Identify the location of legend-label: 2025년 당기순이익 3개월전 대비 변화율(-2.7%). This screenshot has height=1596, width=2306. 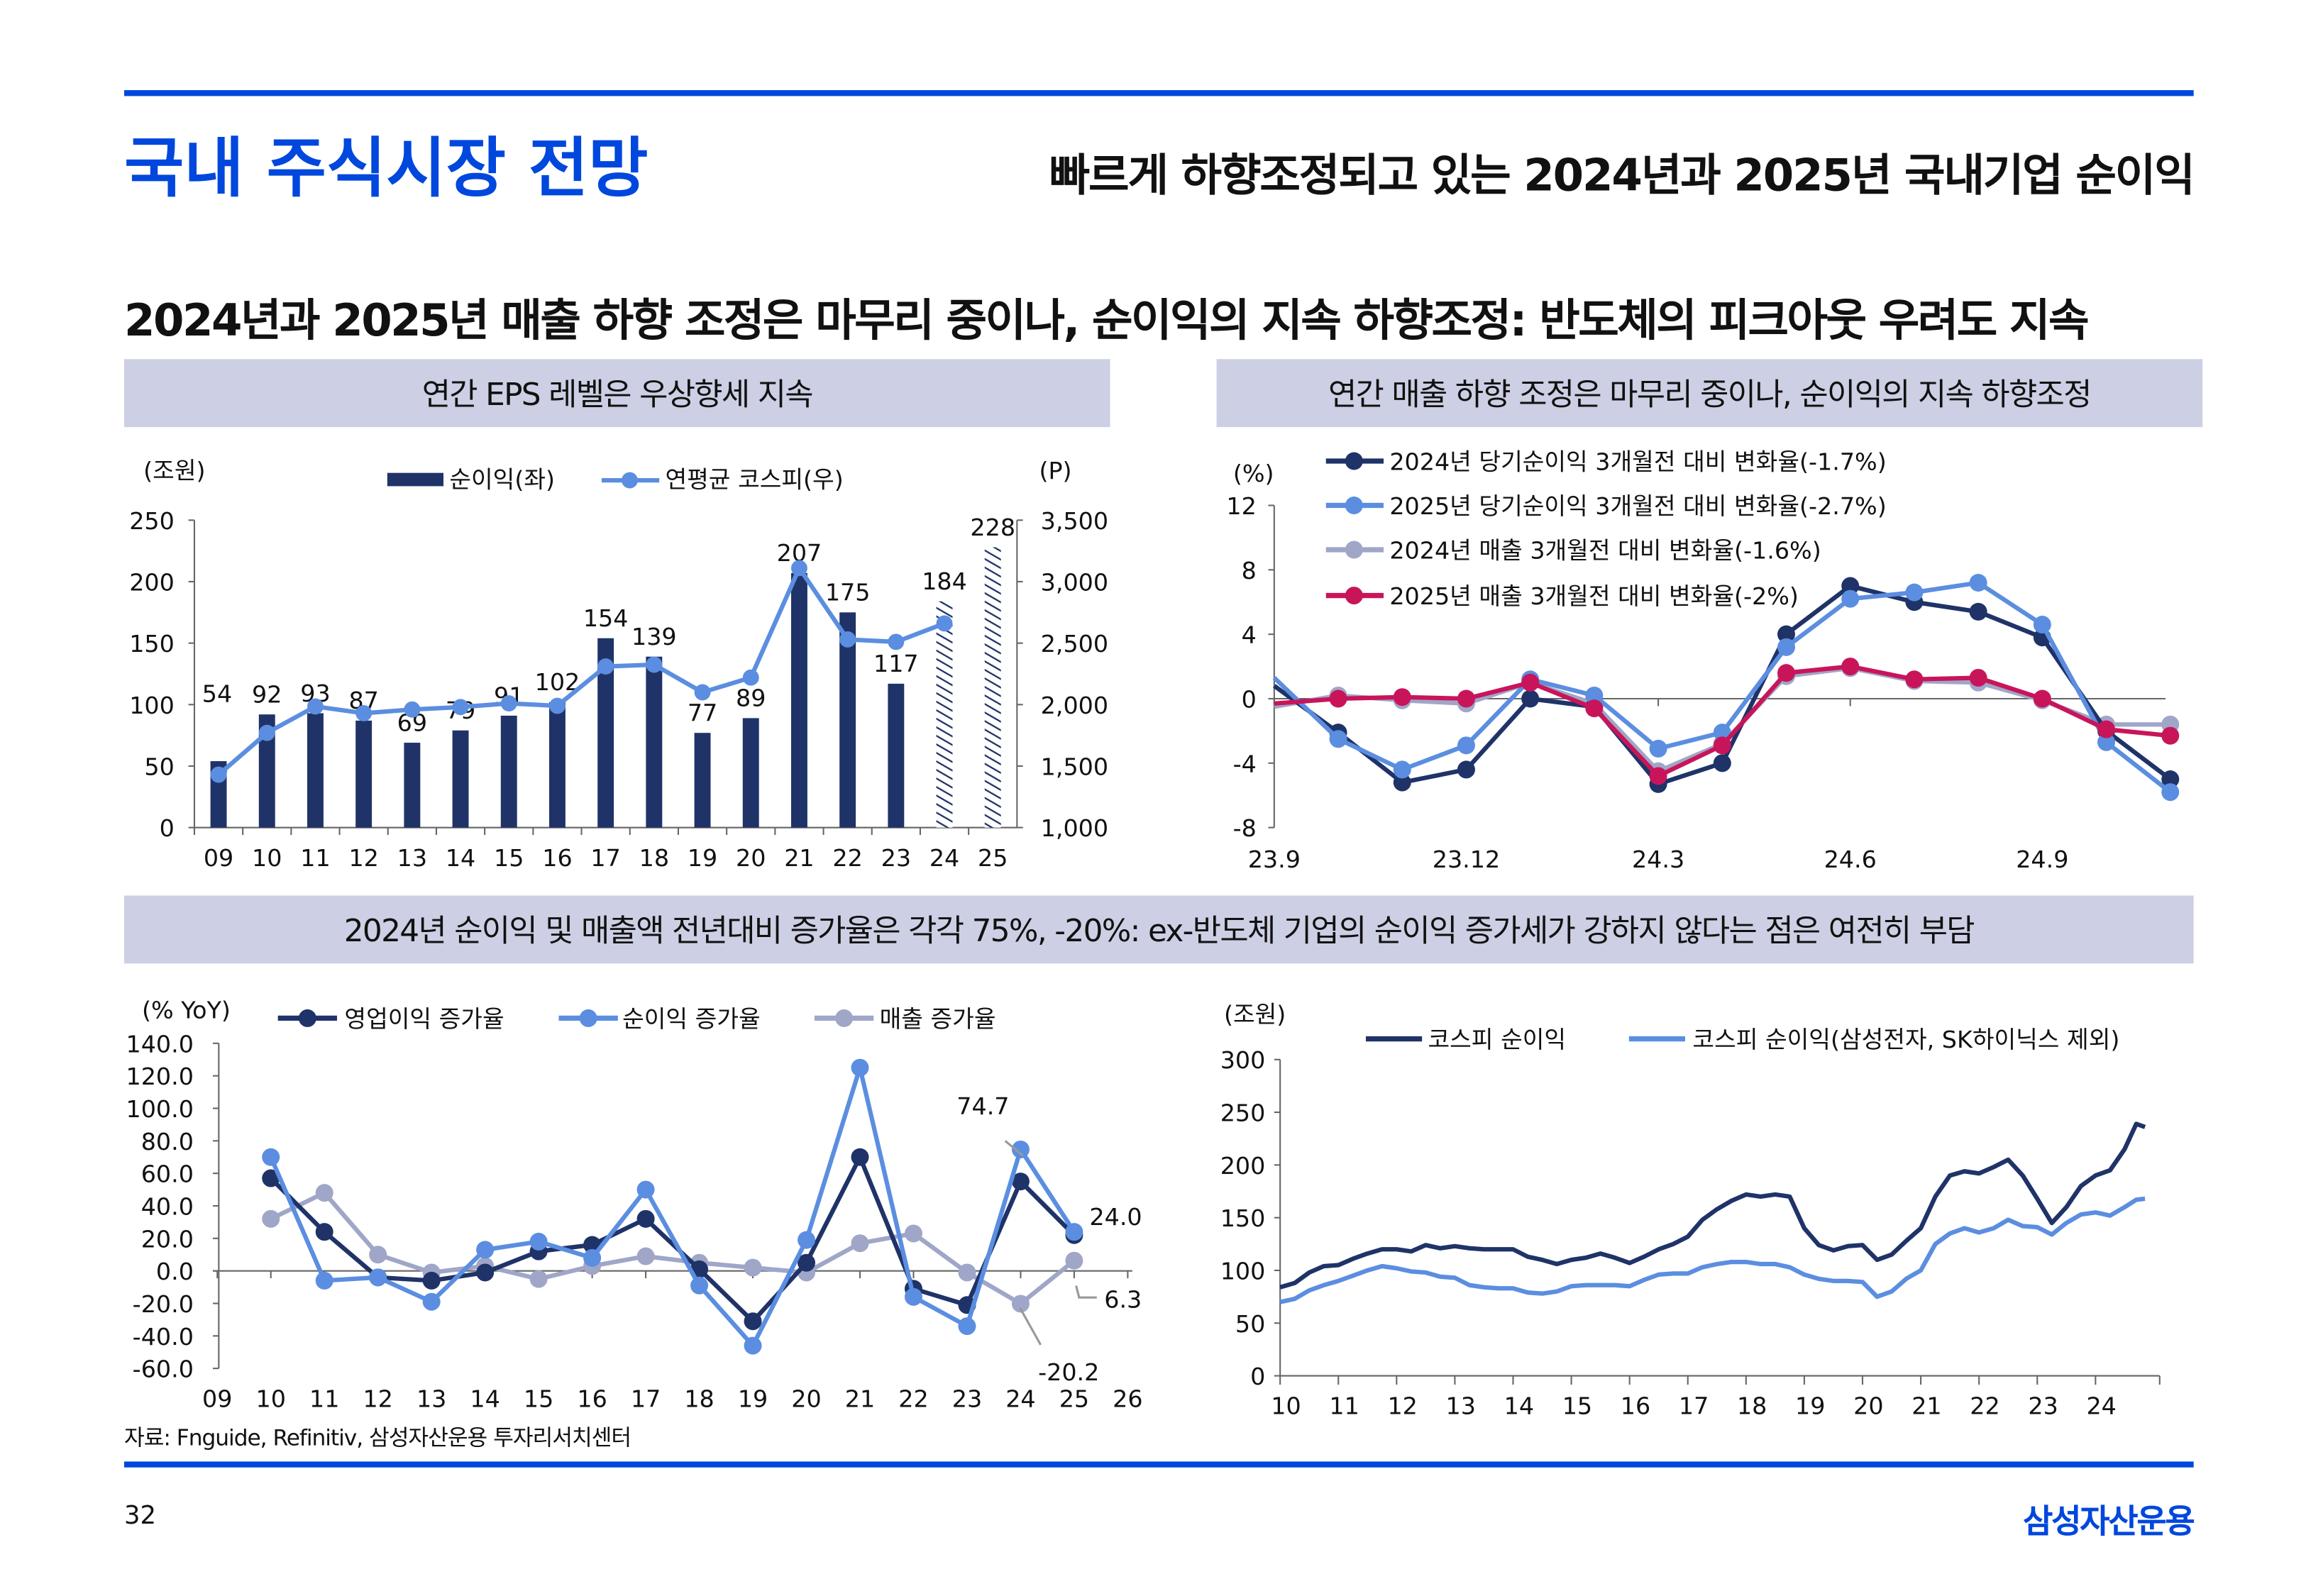
(1637, 506).